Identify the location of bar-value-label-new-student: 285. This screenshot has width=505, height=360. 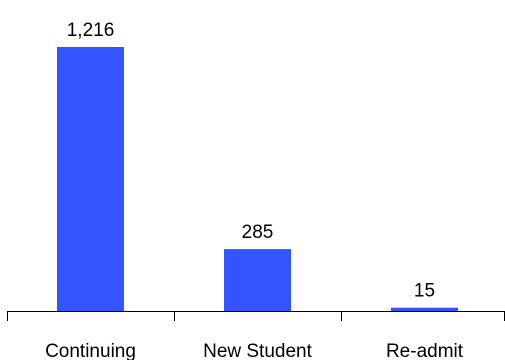
(258, 232).